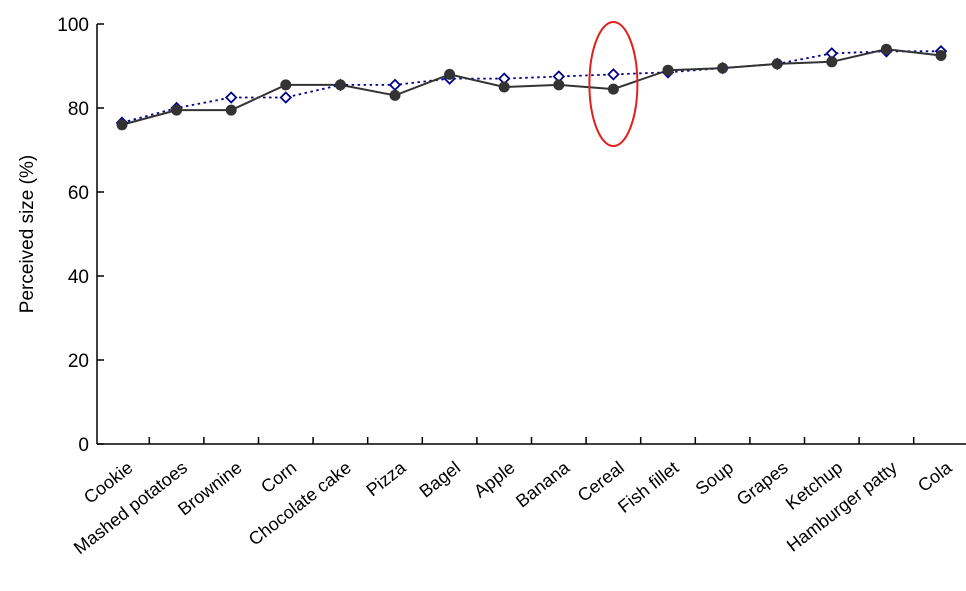 The image size is (966, 591). Describe the element at coordinates (278, 477) in the screenshot. I see `x-category-label: Corn` at that location.